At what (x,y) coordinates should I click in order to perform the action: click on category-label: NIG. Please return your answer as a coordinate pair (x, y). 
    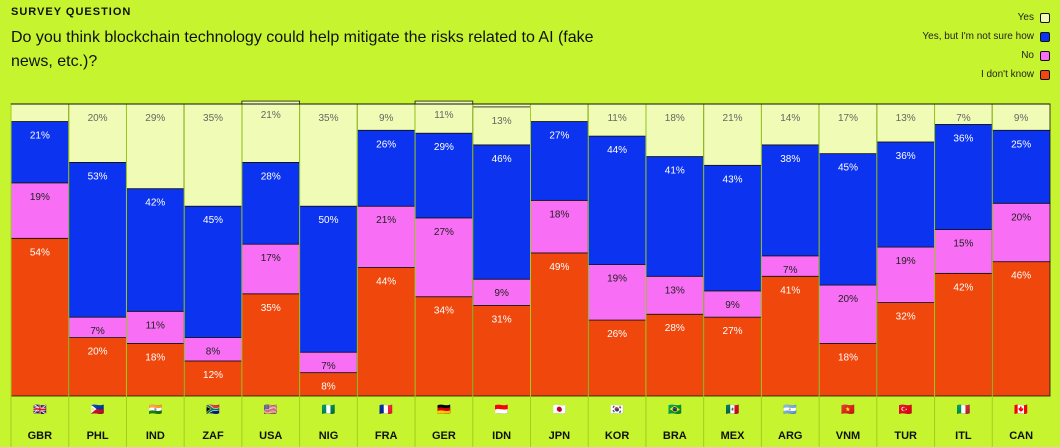
    Looking at the image, I should click on (329, 436).